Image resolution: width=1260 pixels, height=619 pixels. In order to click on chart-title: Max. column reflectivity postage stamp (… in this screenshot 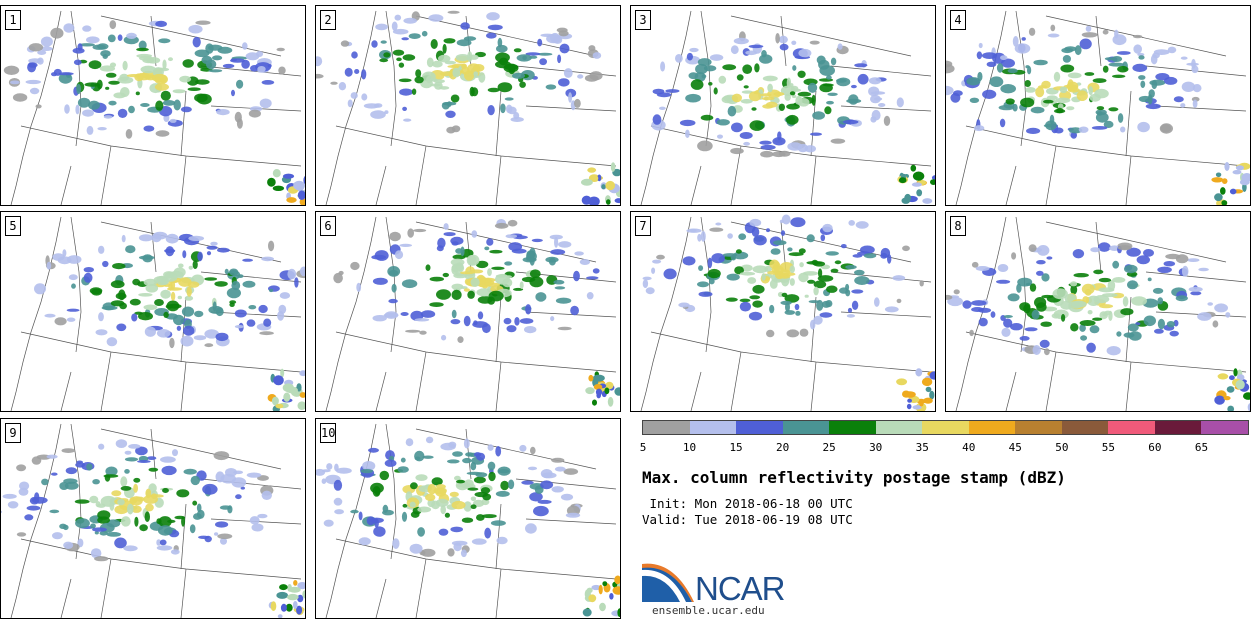, I will do `click(854, 477)`.